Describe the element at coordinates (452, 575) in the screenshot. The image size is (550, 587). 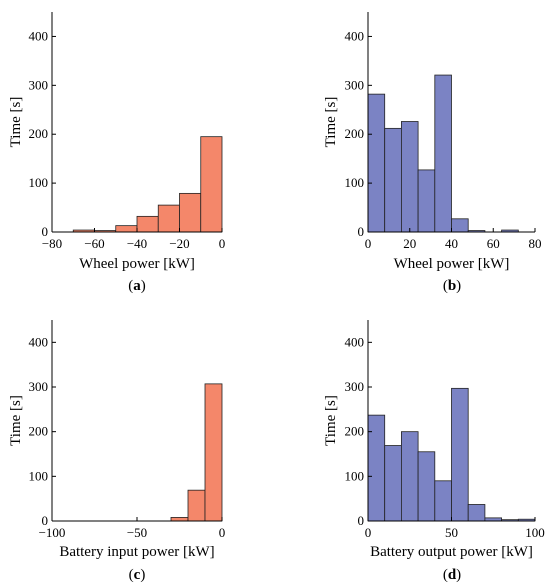
I see `panel-label: (d)` at that location.